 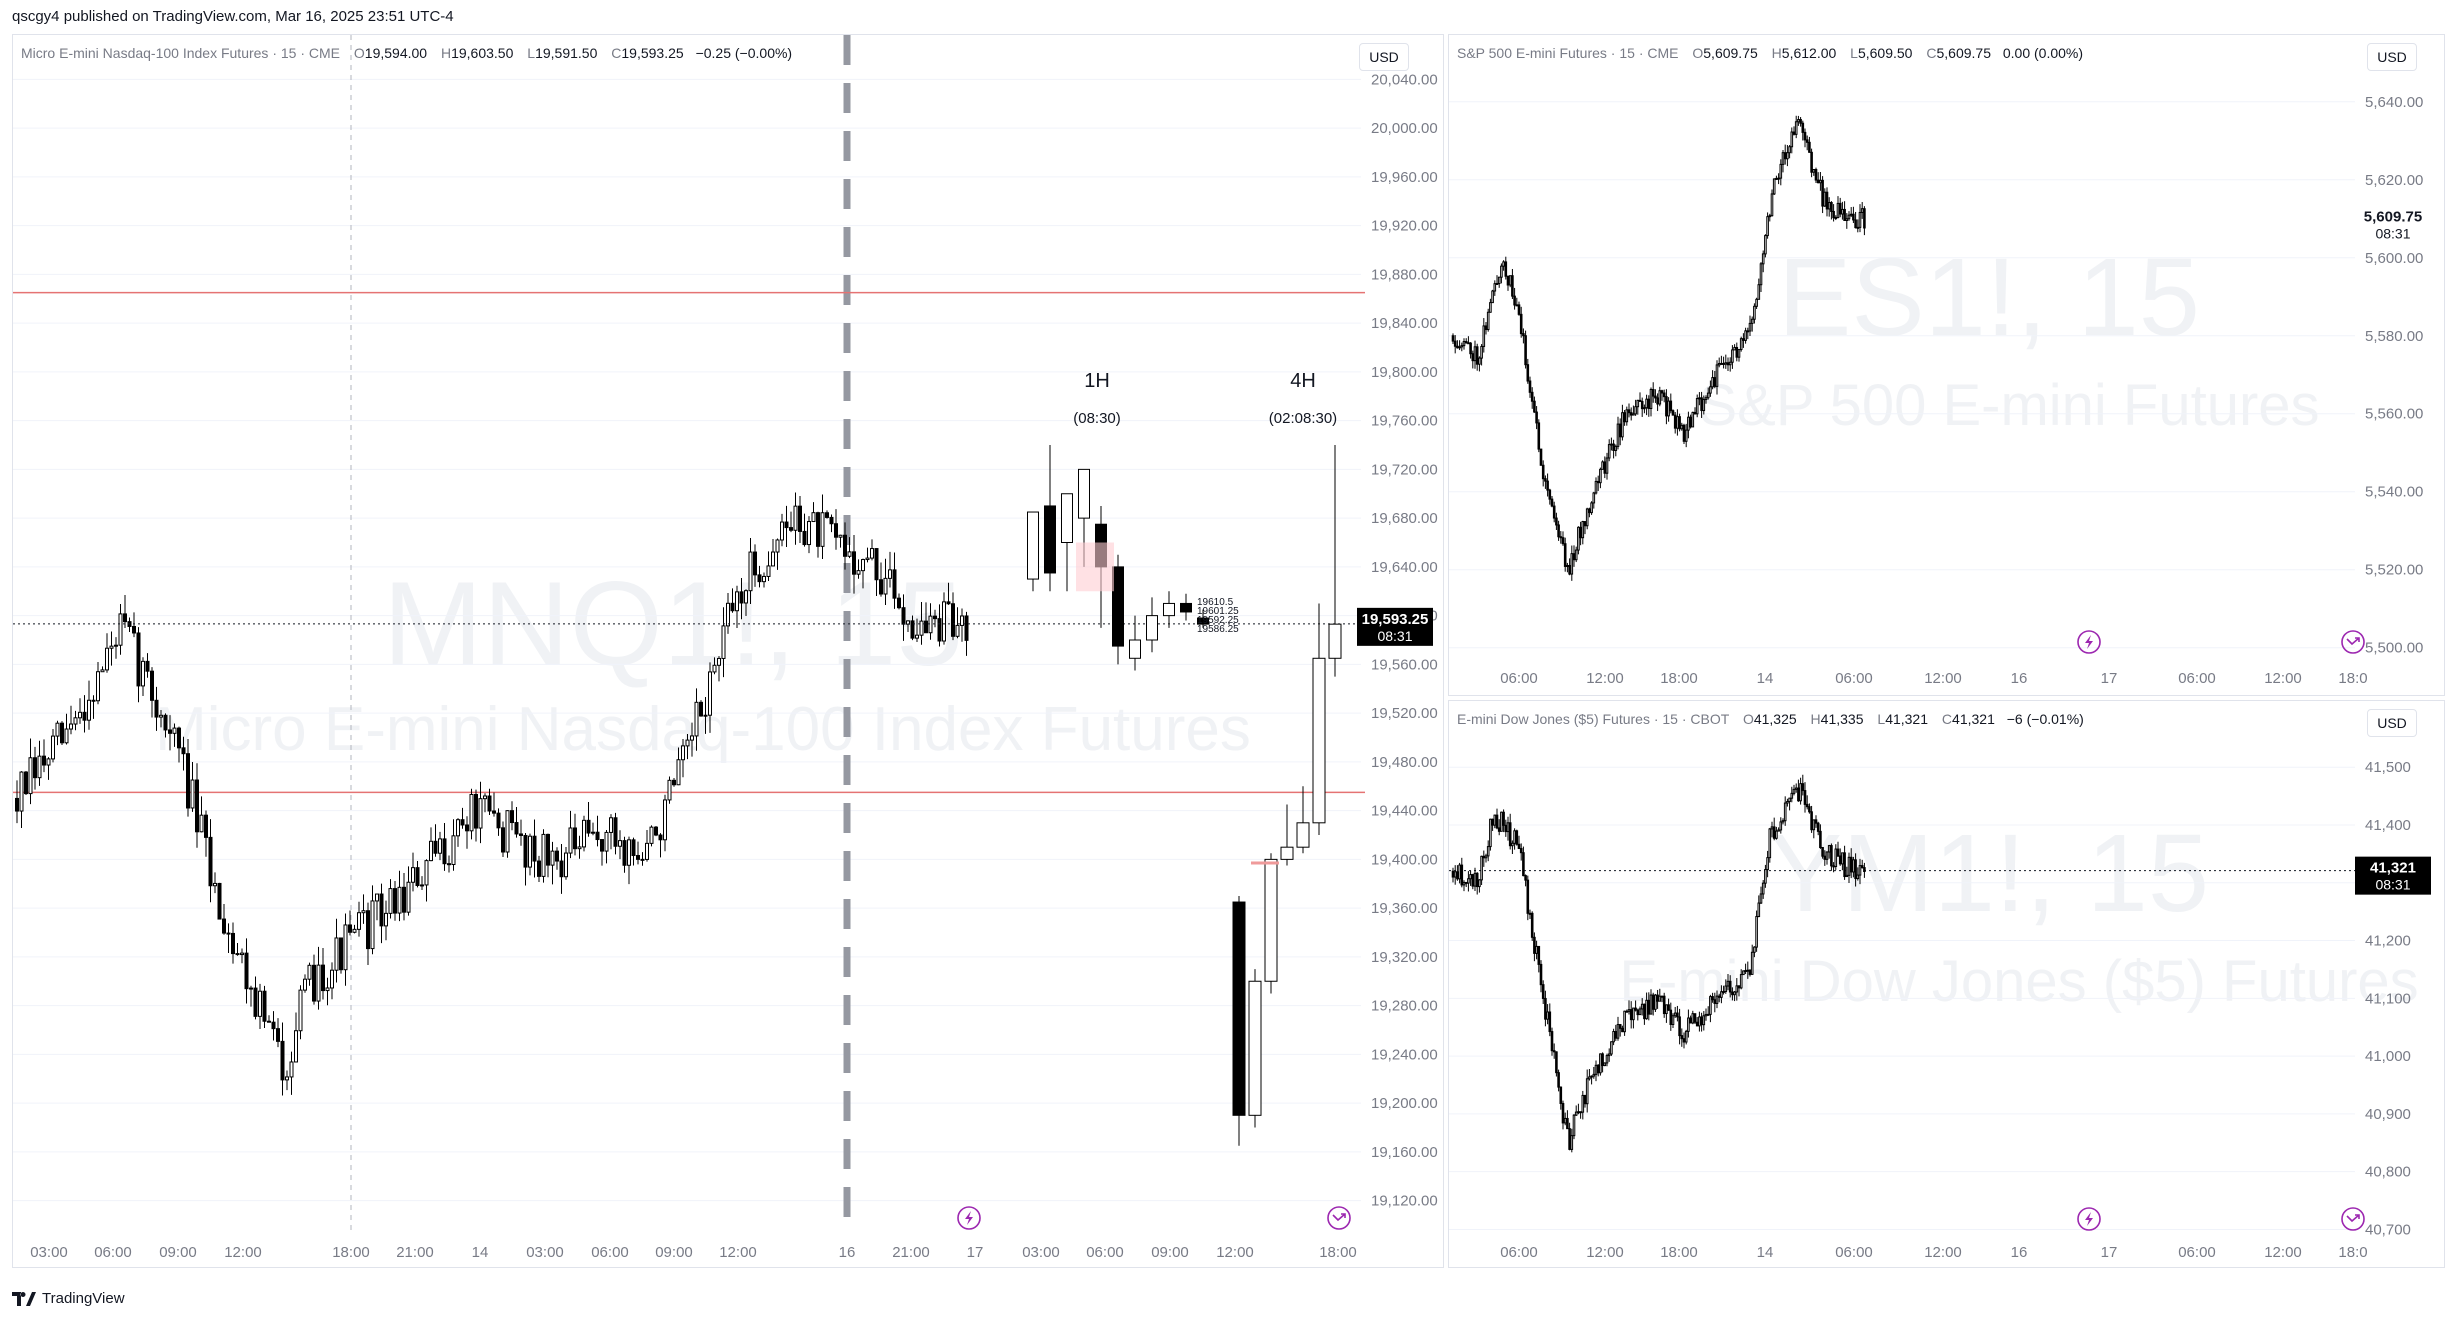 I want to click on es-x-tick: 18:00, so click(x=1679, y=678).